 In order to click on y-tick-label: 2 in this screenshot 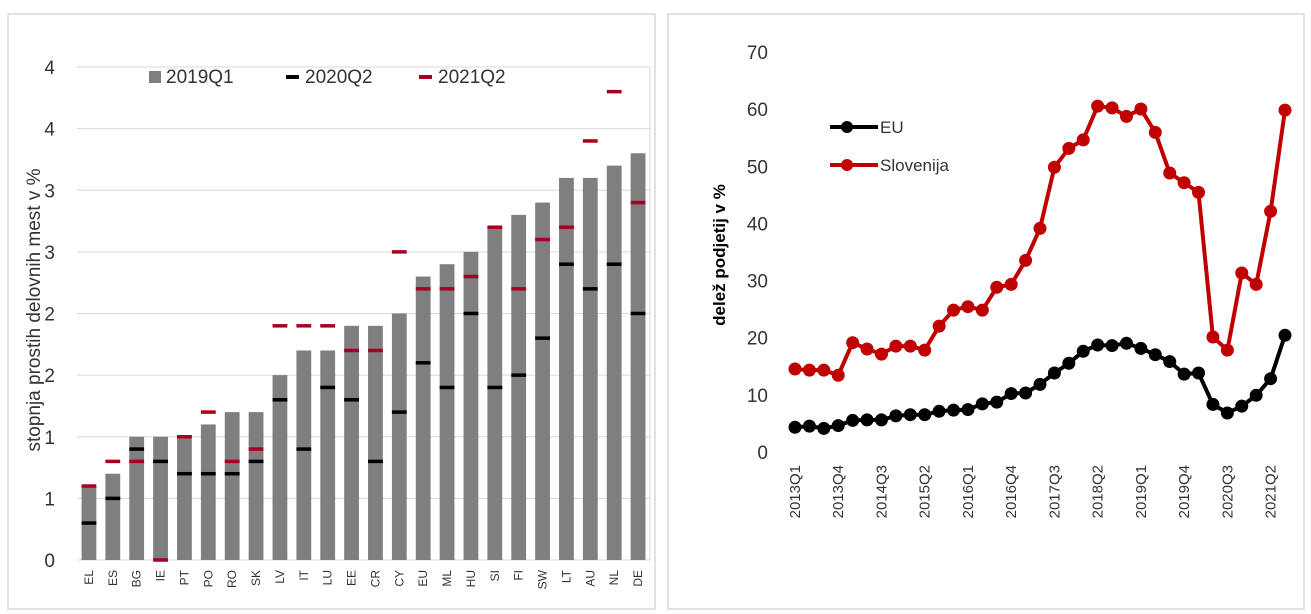, I will do `click(49, 315)`.